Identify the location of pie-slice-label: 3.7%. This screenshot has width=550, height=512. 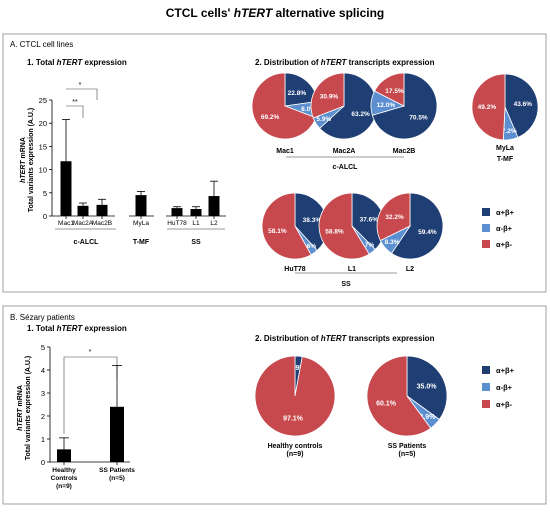
(366, 245).